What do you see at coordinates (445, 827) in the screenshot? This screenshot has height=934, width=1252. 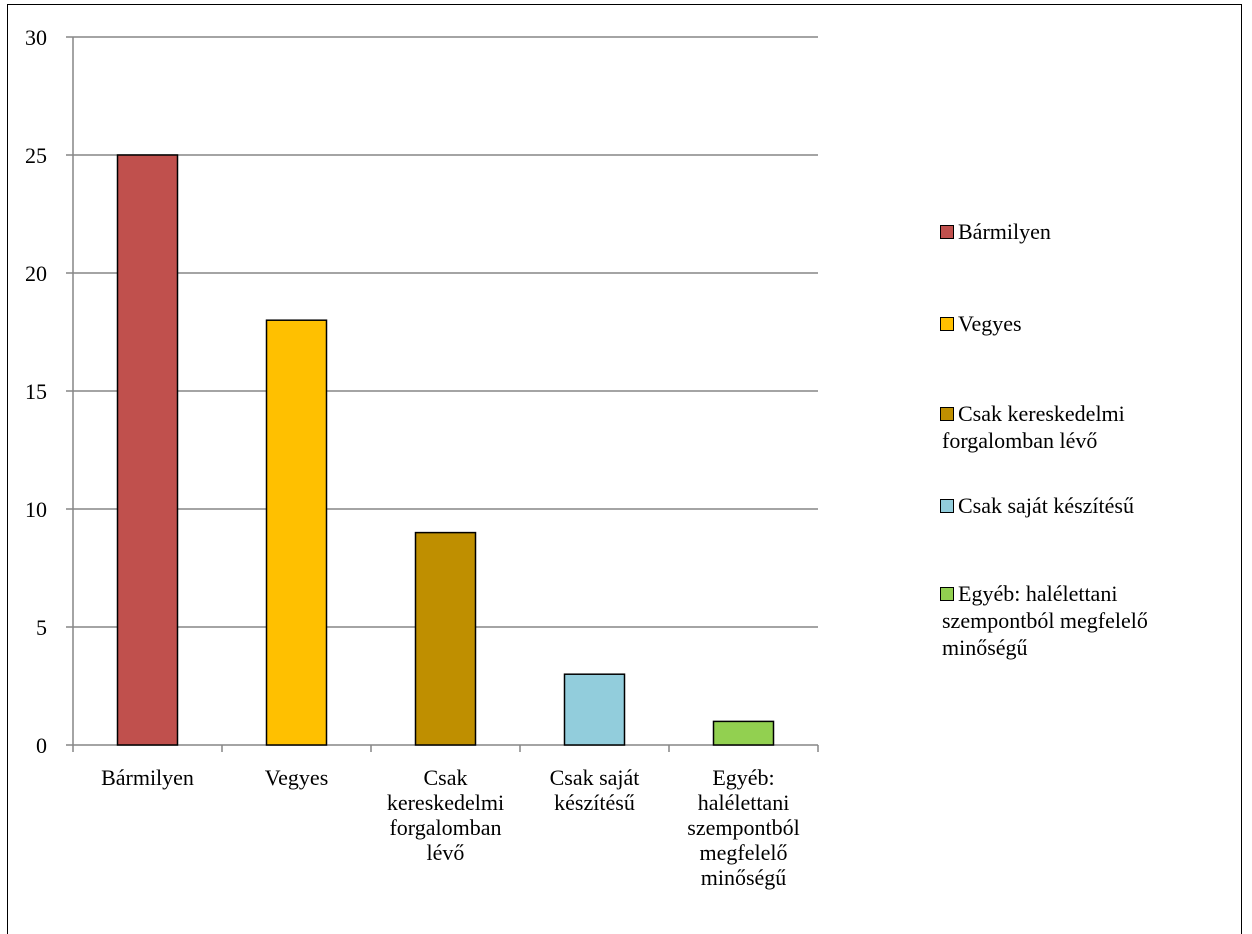 I see `x-tick-label: forgalomban` at bounding box center [445, 827].